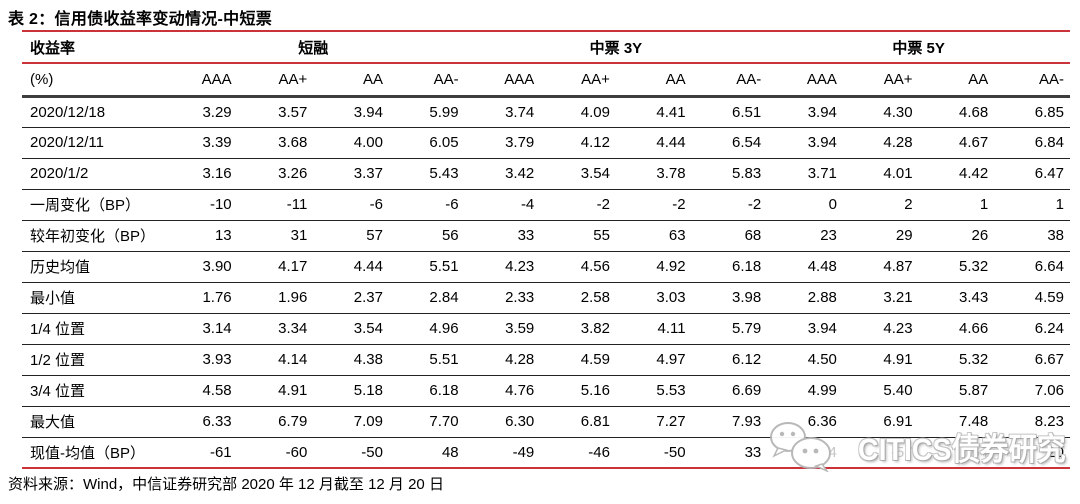  What do you see at coordinates (729, 360) in the screenshot?
I see `cell-value: 6.12` at bounding box center [729, 360].